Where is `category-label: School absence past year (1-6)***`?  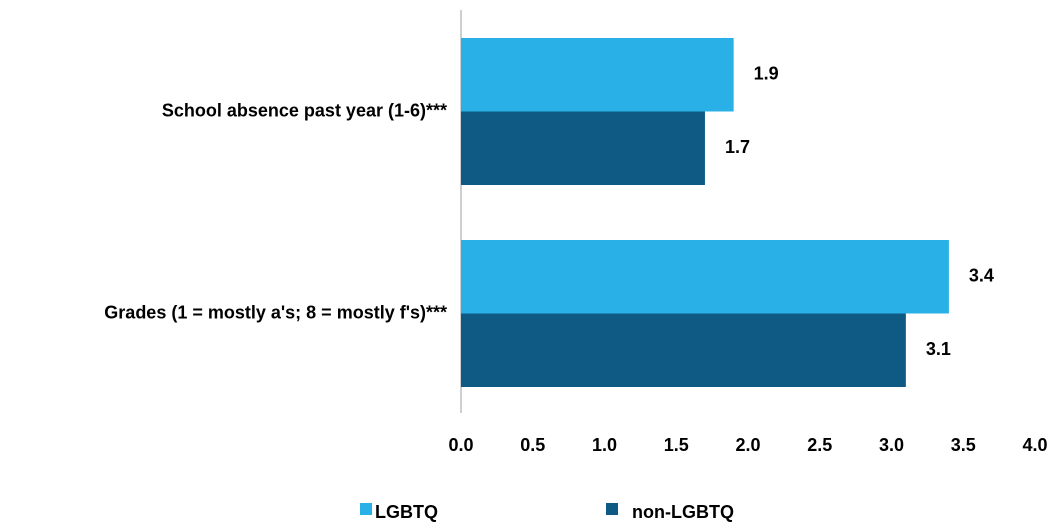 category-label: School absence past year (1-6)*** is located at coordinates (304, 110).